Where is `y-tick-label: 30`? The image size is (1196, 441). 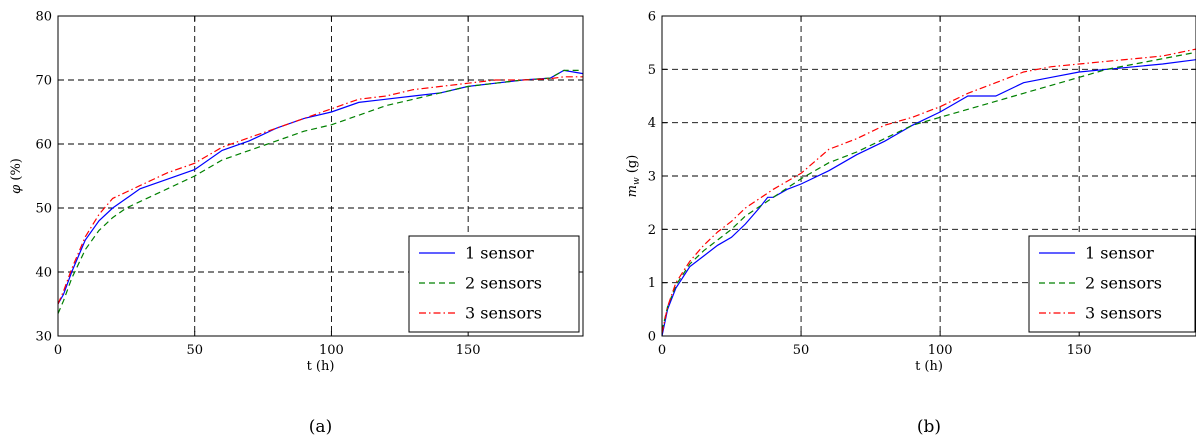
y-tick-label: 30 is located at coordinates (43, 337).